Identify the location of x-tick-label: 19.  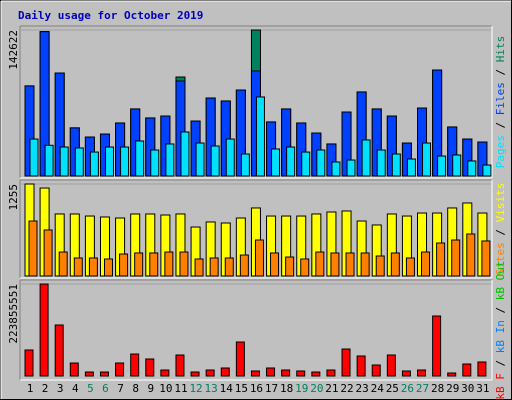
(301, 388).